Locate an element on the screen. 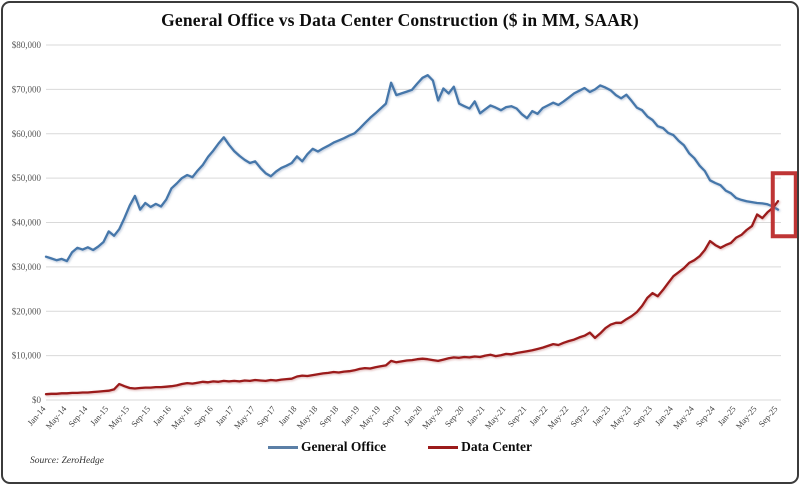 Image resolution: width=800 pixels, height=485 pixels. x-axis-tick-label: Sep-20 is located at coordinates (454, 416).